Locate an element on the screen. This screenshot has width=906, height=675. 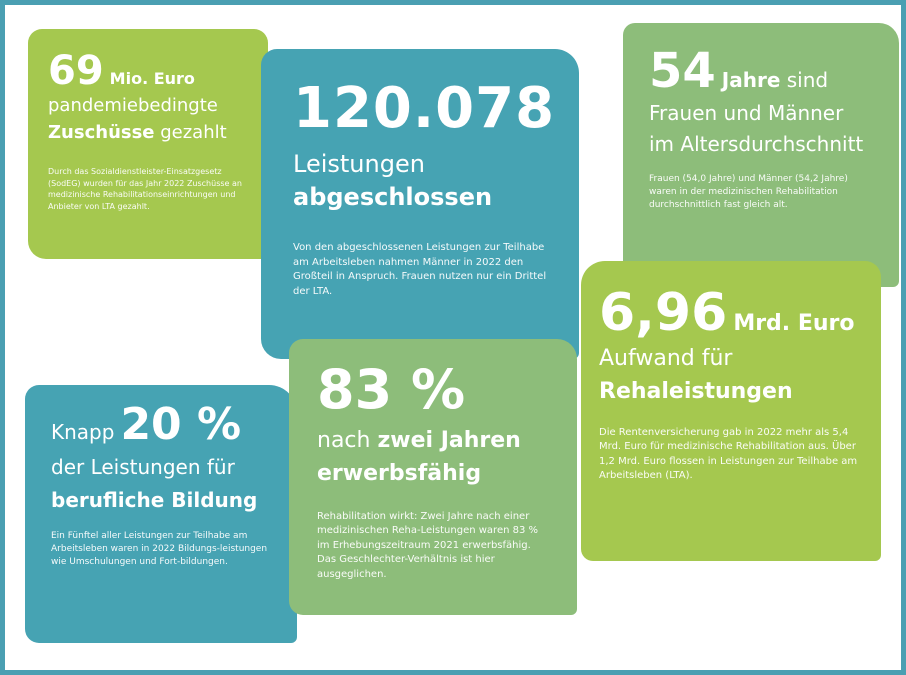
subtitle-line-1: pandemiebedingte is located at coordinates (133, 105).